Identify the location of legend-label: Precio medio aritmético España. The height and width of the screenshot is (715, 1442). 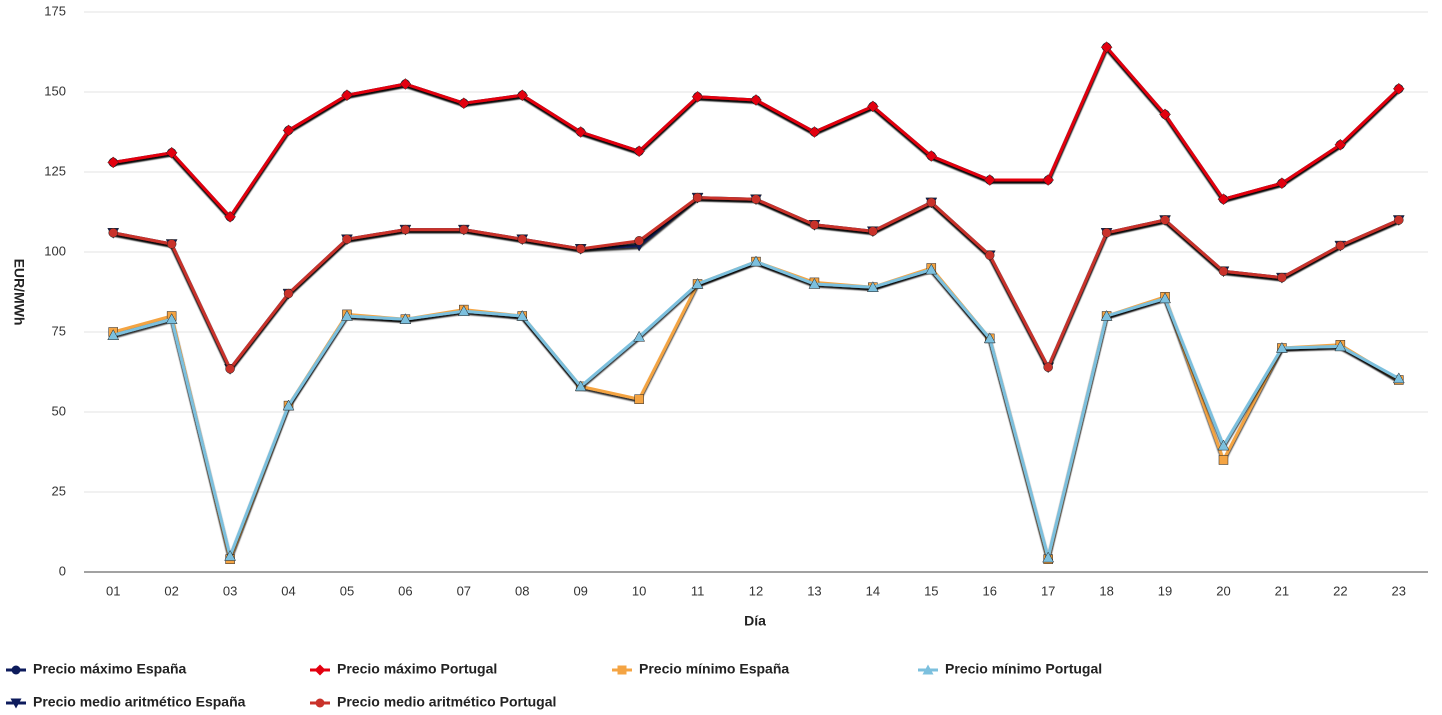
(139, 702).